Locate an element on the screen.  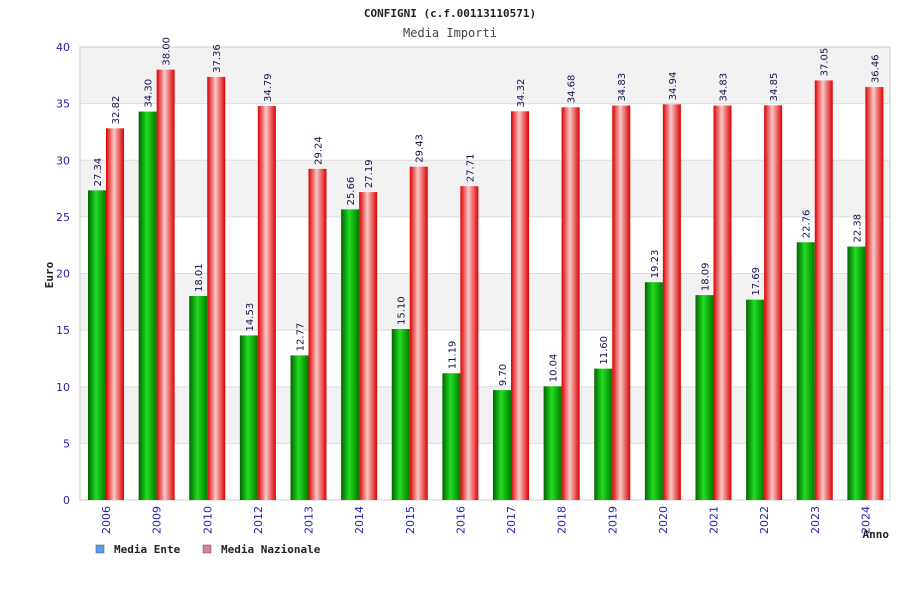
y-tick-label: 5 is located at coordinates (66, 443).